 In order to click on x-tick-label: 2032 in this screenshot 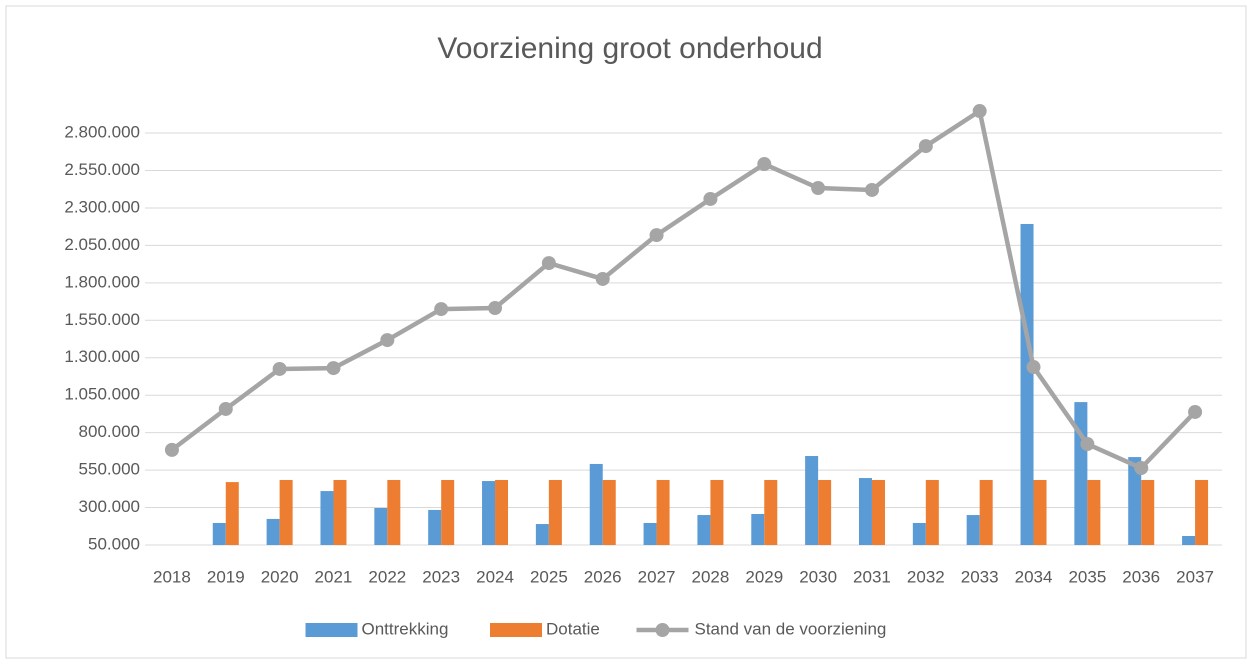, I will do `click(926, 576)`.